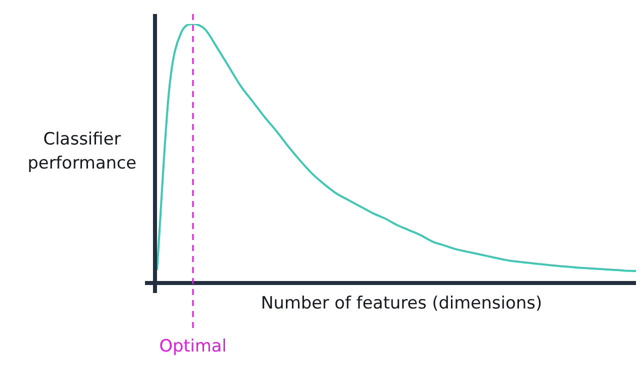 This screenshot has height=367, width=644. What do you see at coordinates (82, 151) in the screenshot?
I see `y-axis-title: Classifier performance` at bounding box center [82, 151].